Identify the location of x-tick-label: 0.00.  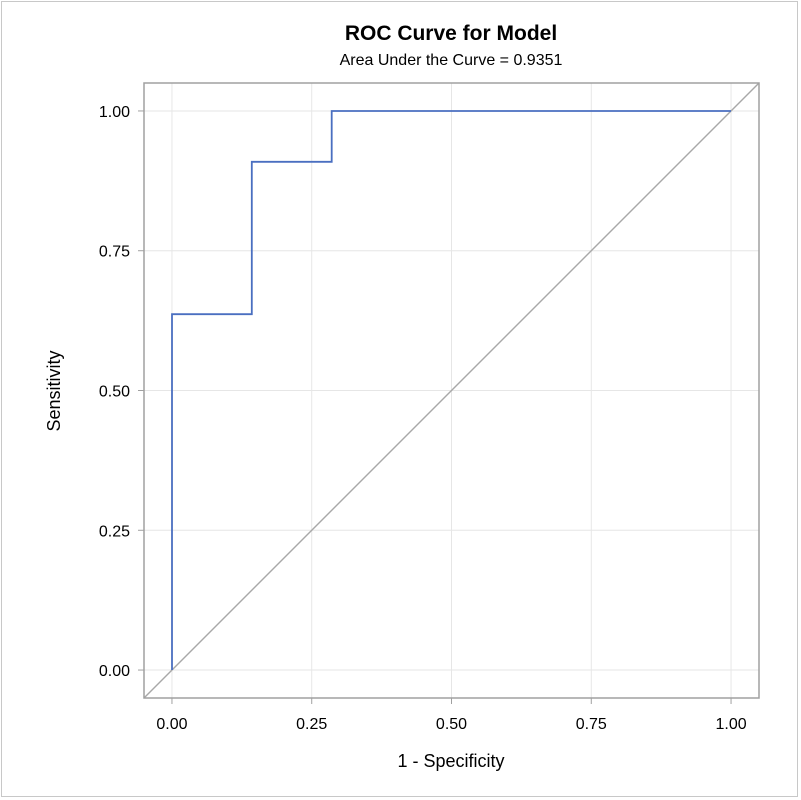
(171, 724).